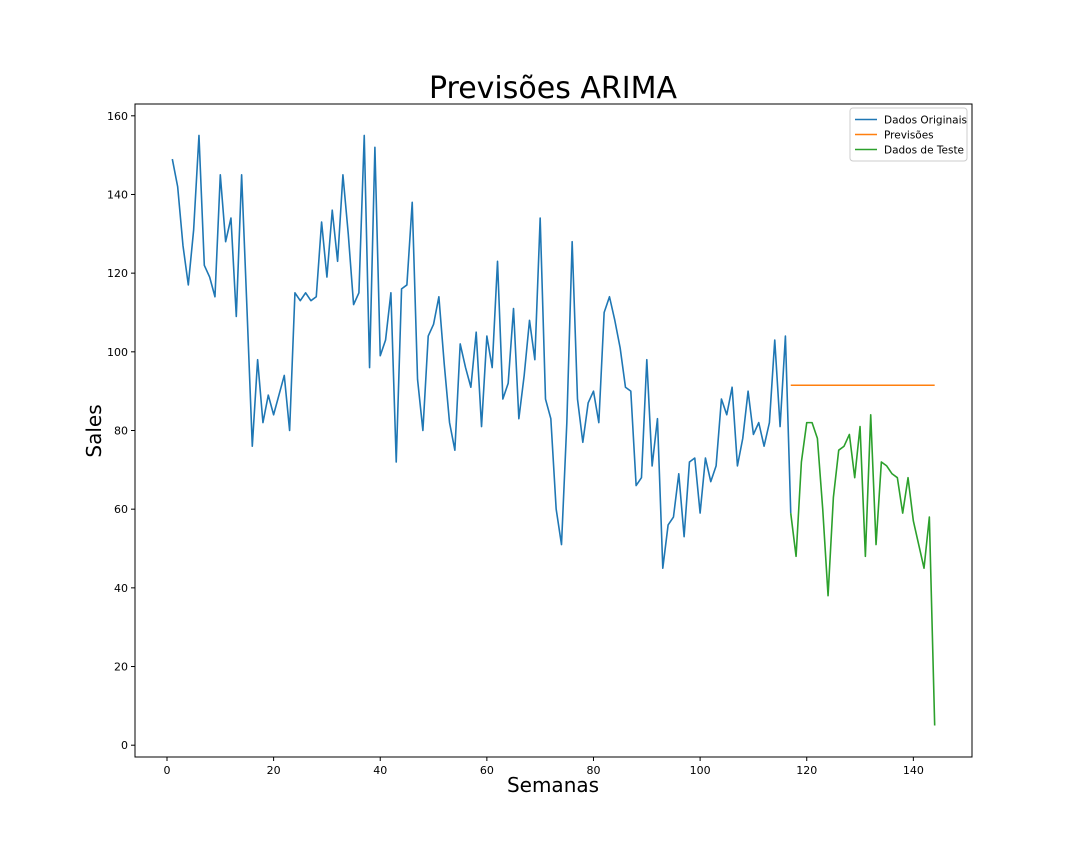 The width and height of the screenshot is (1080, 864). I want to click on x-tick-label: 120, so click(806, 770).